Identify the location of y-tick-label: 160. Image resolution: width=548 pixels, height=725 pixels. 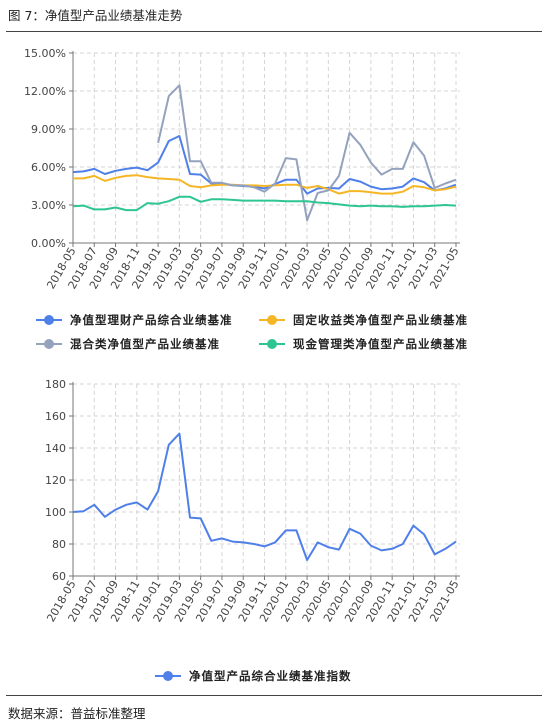
(55, 416).